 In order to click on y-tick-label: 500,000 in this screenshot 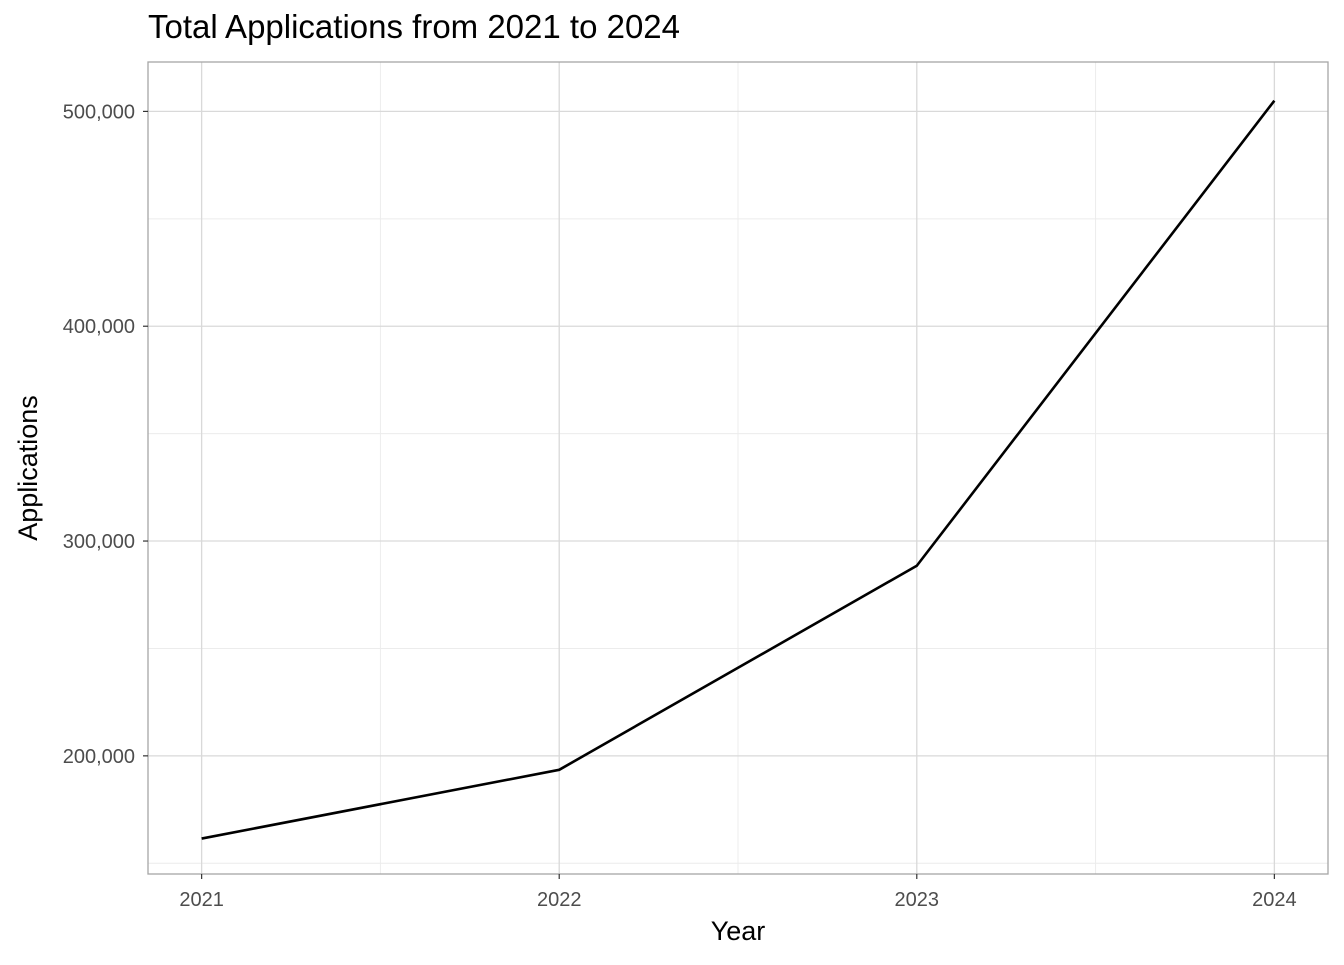, I will do `click(99, 112)`.